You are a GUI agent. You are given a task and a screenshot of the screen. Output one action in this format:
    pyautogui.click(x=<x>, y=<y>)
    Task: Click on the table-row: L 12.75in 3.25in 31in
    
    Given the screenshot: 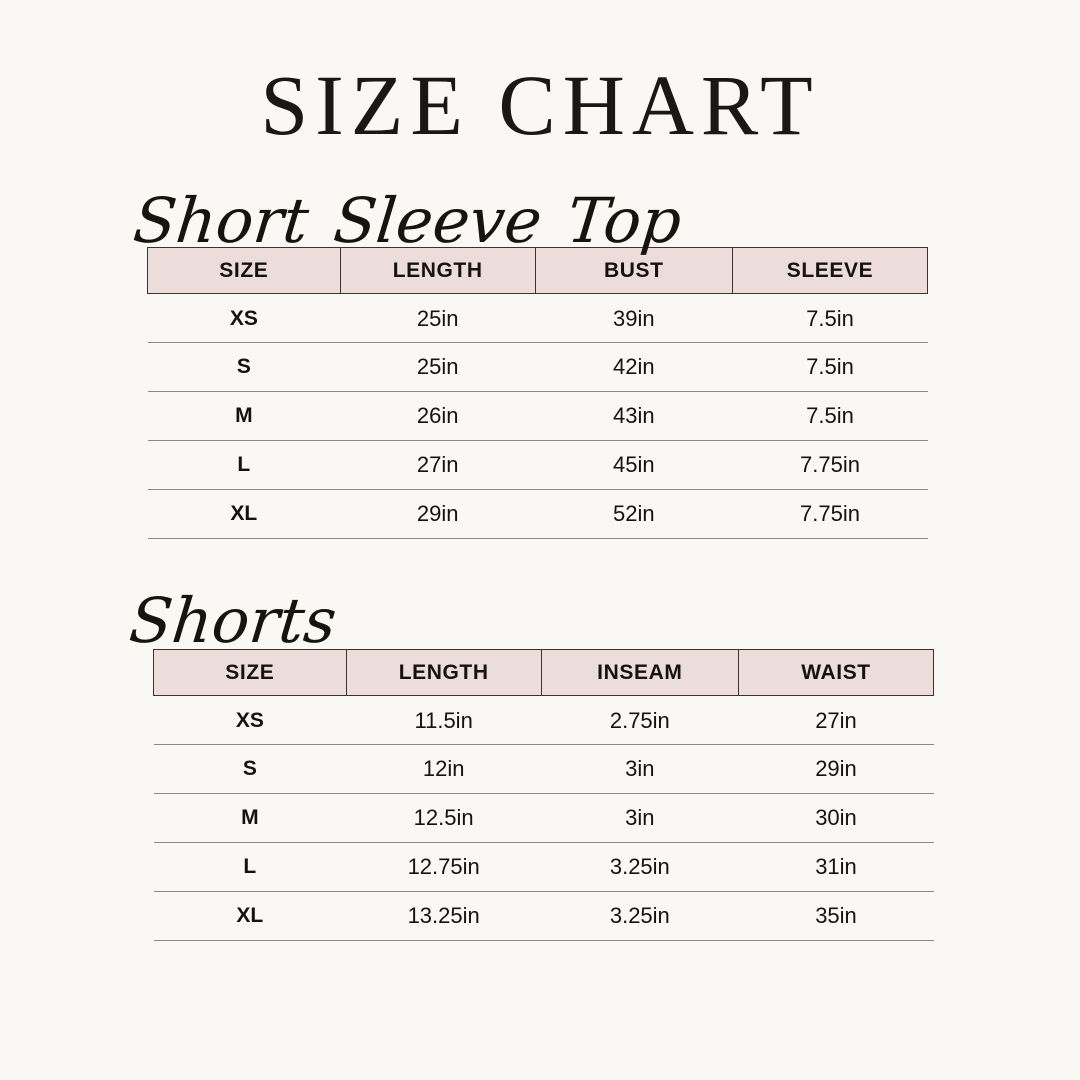 What is the action you would take?
    pyautogui.click(x=543, y=867)
    